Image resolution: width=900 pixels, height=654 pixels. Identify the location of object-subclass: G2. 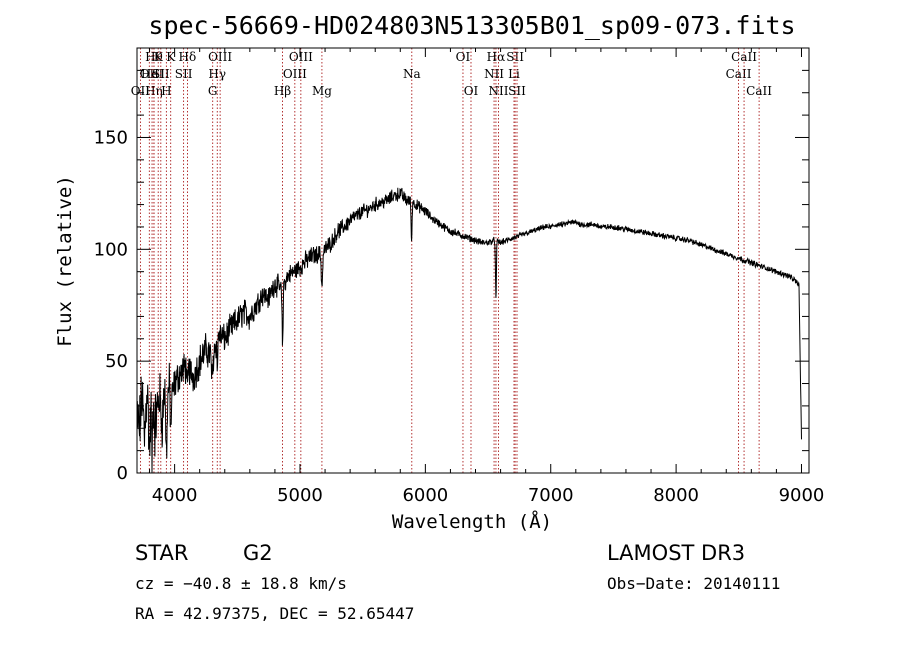
(258, 553).